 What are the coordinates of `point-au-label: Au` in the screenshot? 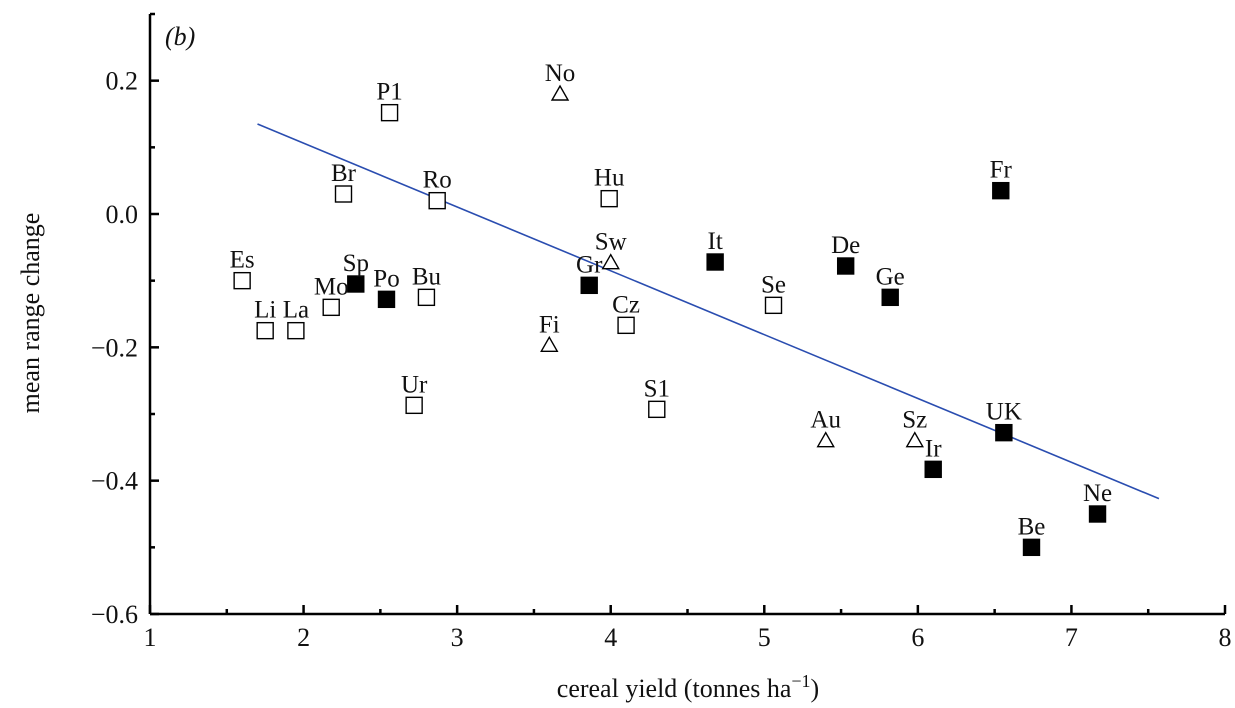 It's located at (825, 420).